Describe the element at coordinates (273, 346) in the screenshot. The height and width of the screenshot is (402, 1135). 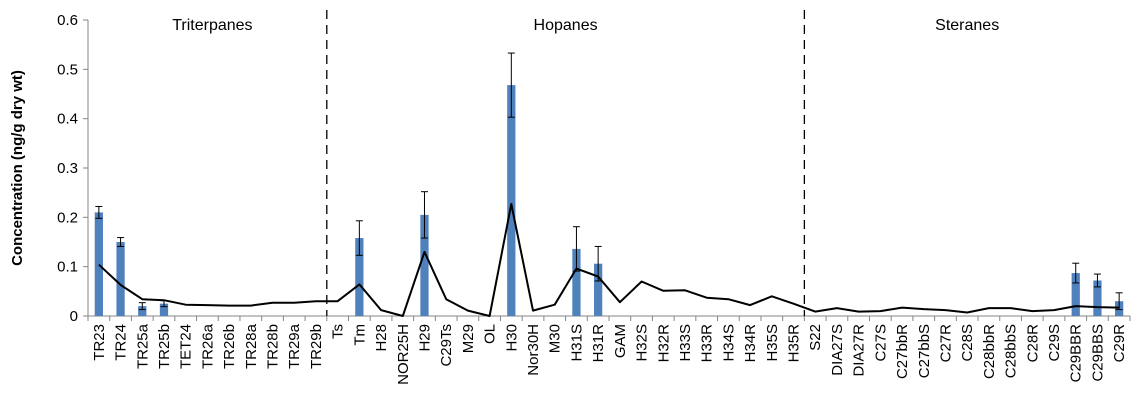
I see `x-tick-label: TR28b` at that location.